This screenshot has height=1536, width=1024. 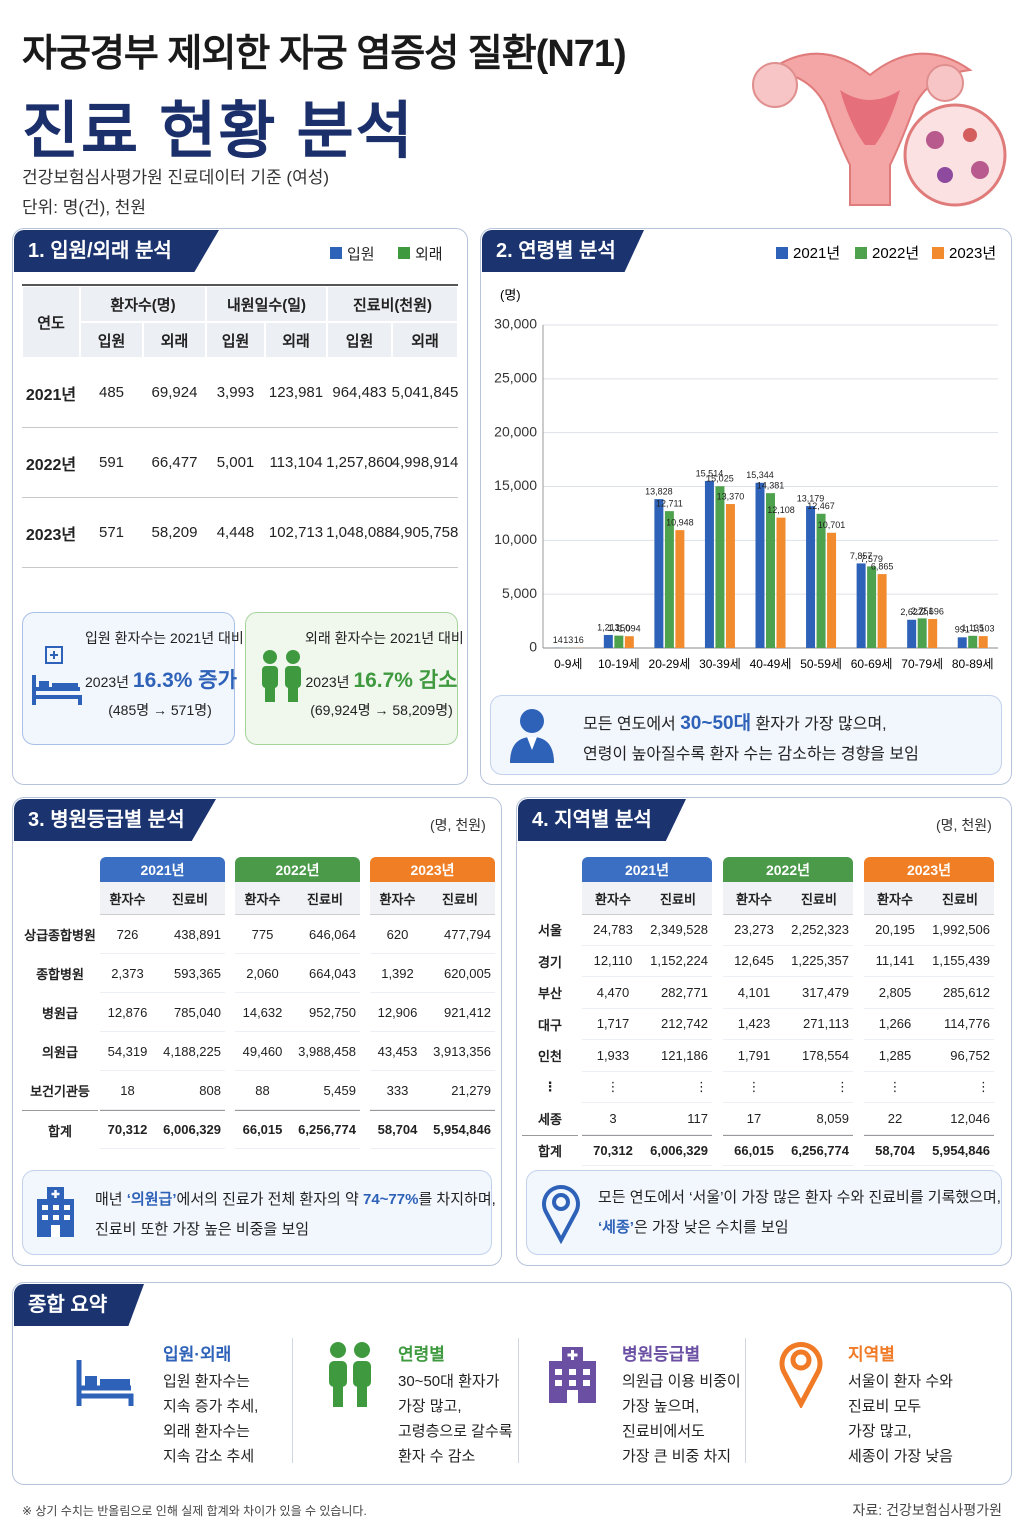 What do you see at coordinates (325, 973) in the screenshot?
I see `table-cell: 664,043` at bounding box center [325, 973].